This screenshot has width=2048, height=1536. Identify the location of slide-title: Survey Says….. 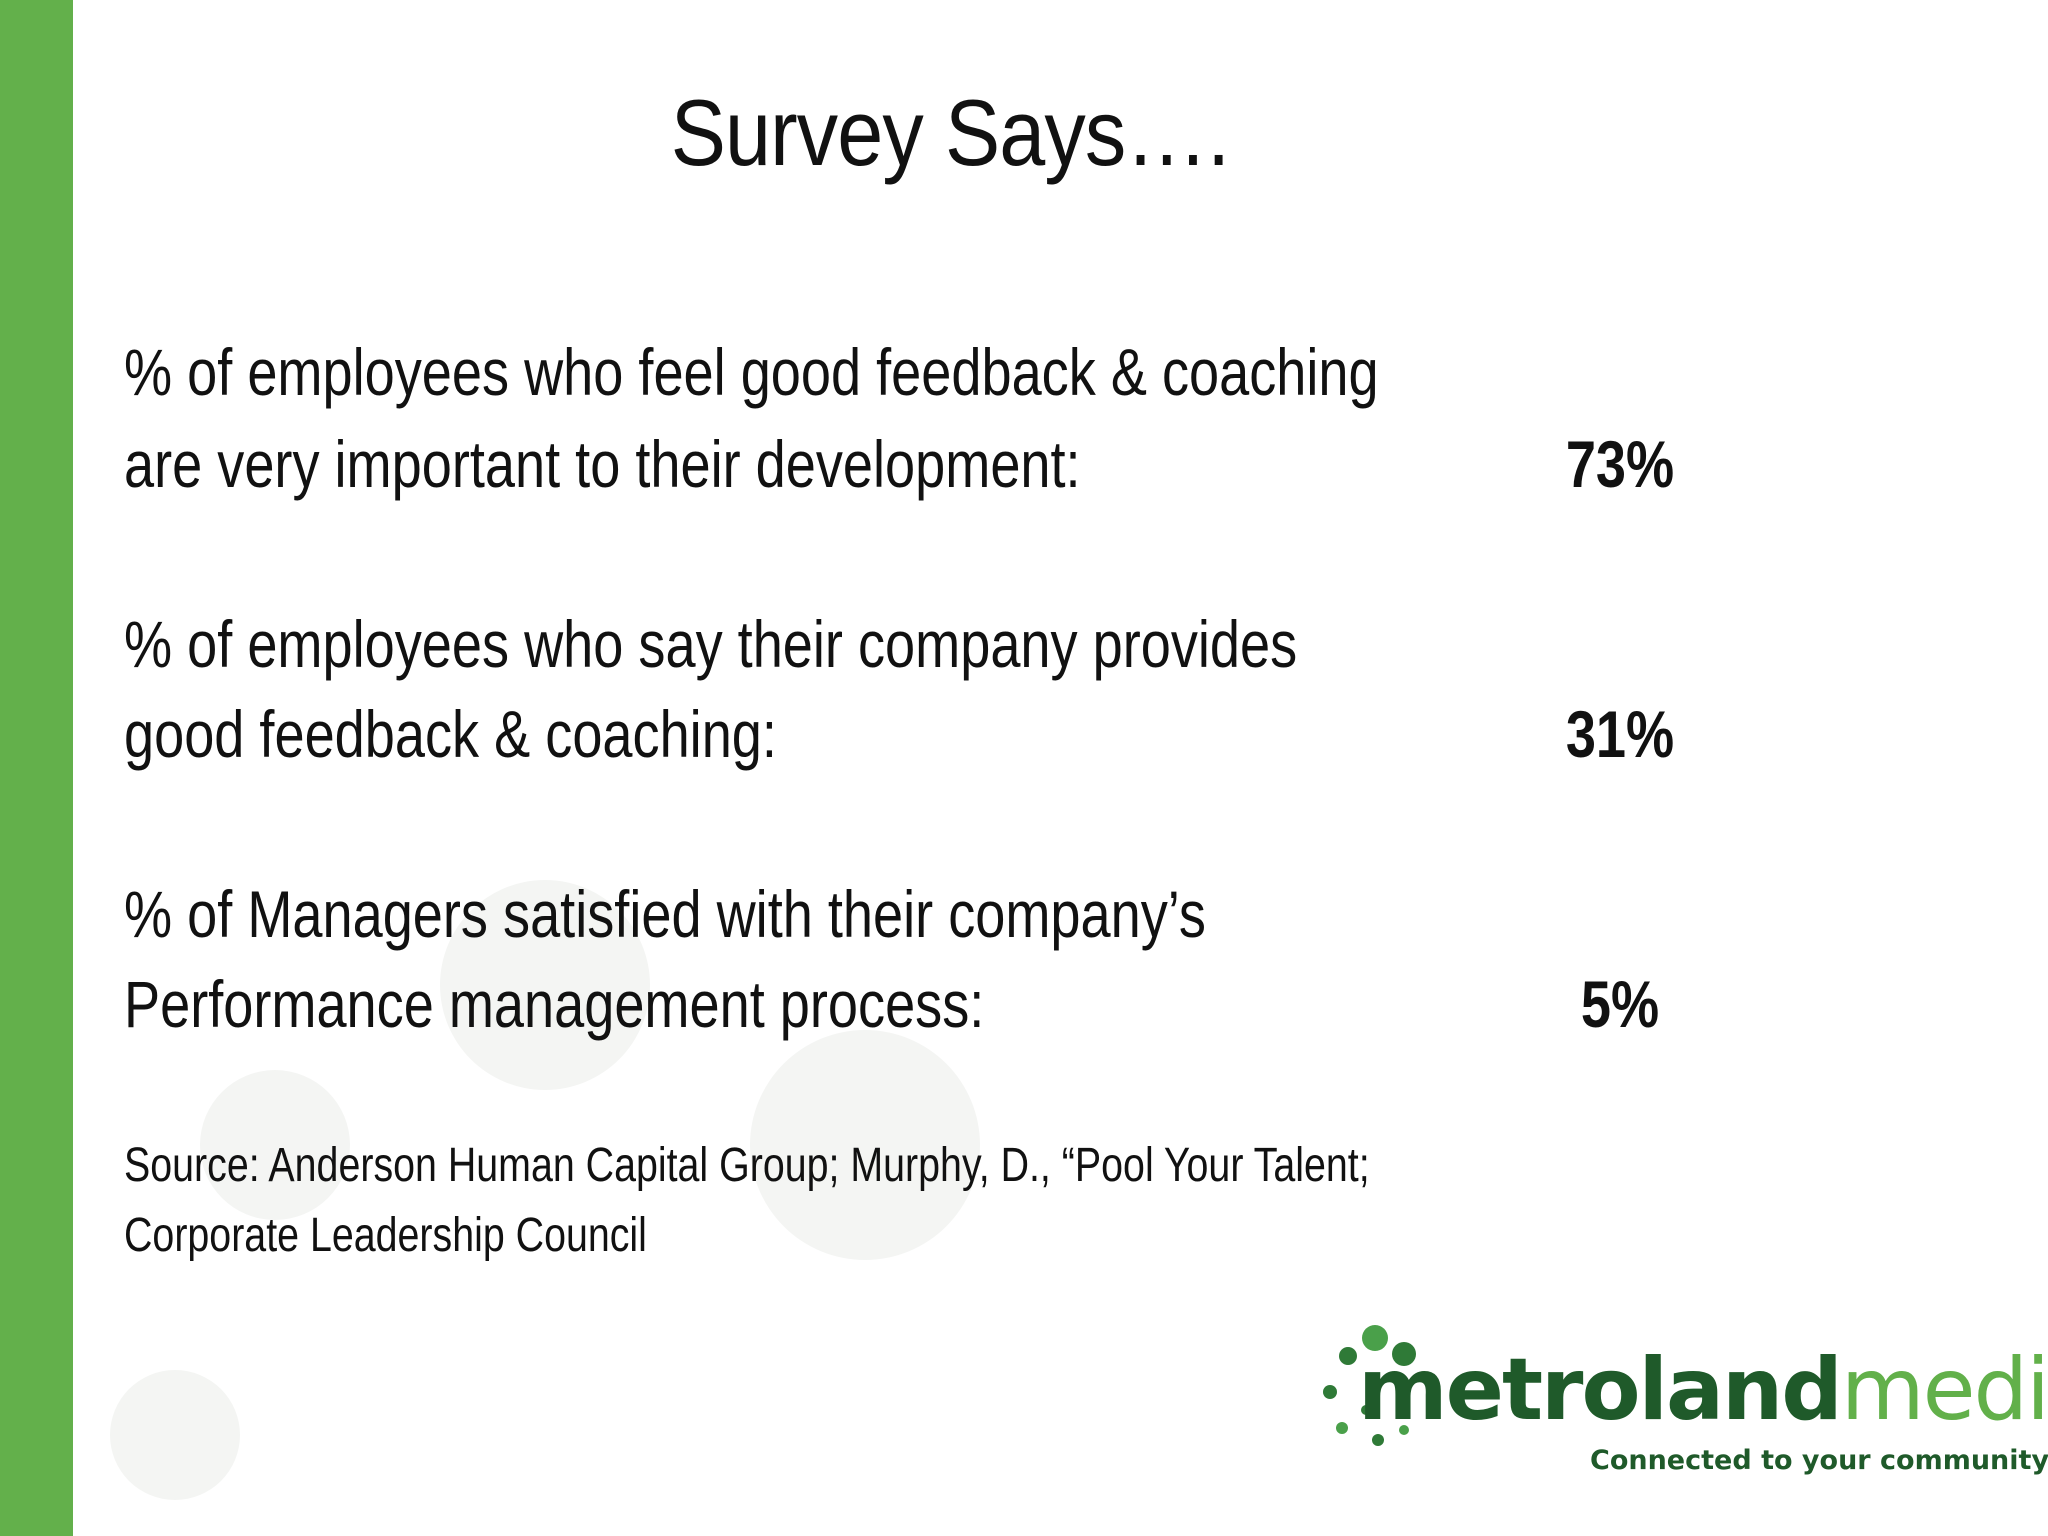
(950, 132).